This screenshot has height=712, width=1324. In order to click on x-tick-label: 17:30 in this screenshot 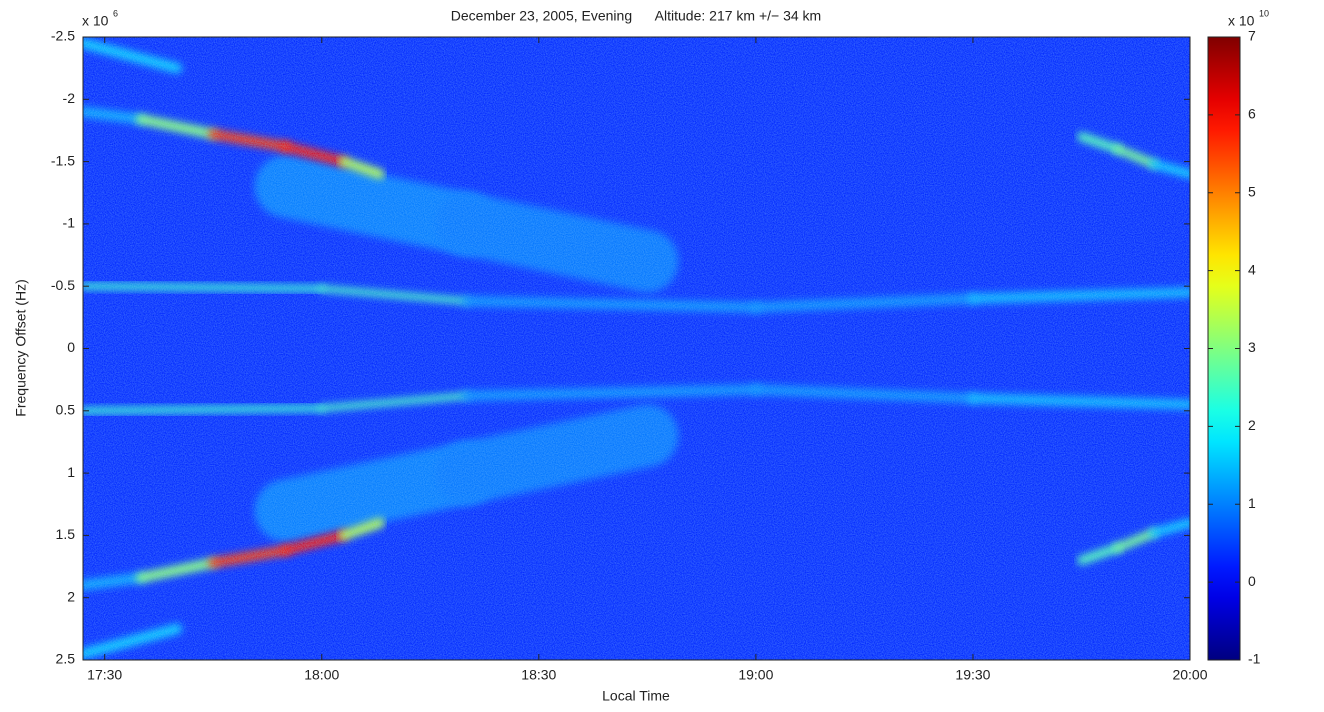, I will do `click(104, 675)`.